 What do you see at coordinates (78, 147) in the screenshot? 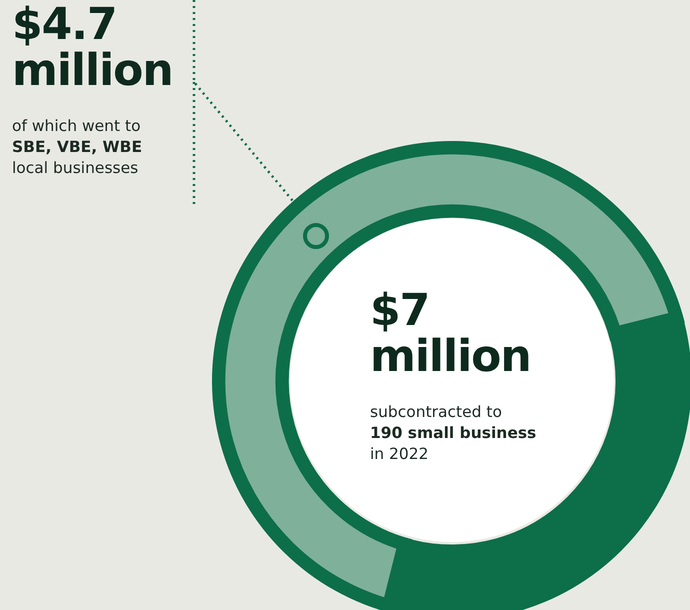
I see `text: SBE, VBE, WBE` at bounding box center [78, 147].